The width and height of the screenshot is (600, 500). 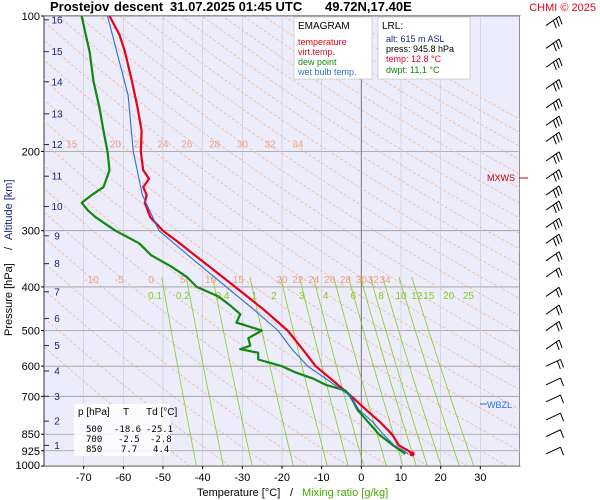 What do you see at coordinates (31, 397) in the screenshot?
I see `pressure-tick-label: 700` at bounding box center [31, 397].